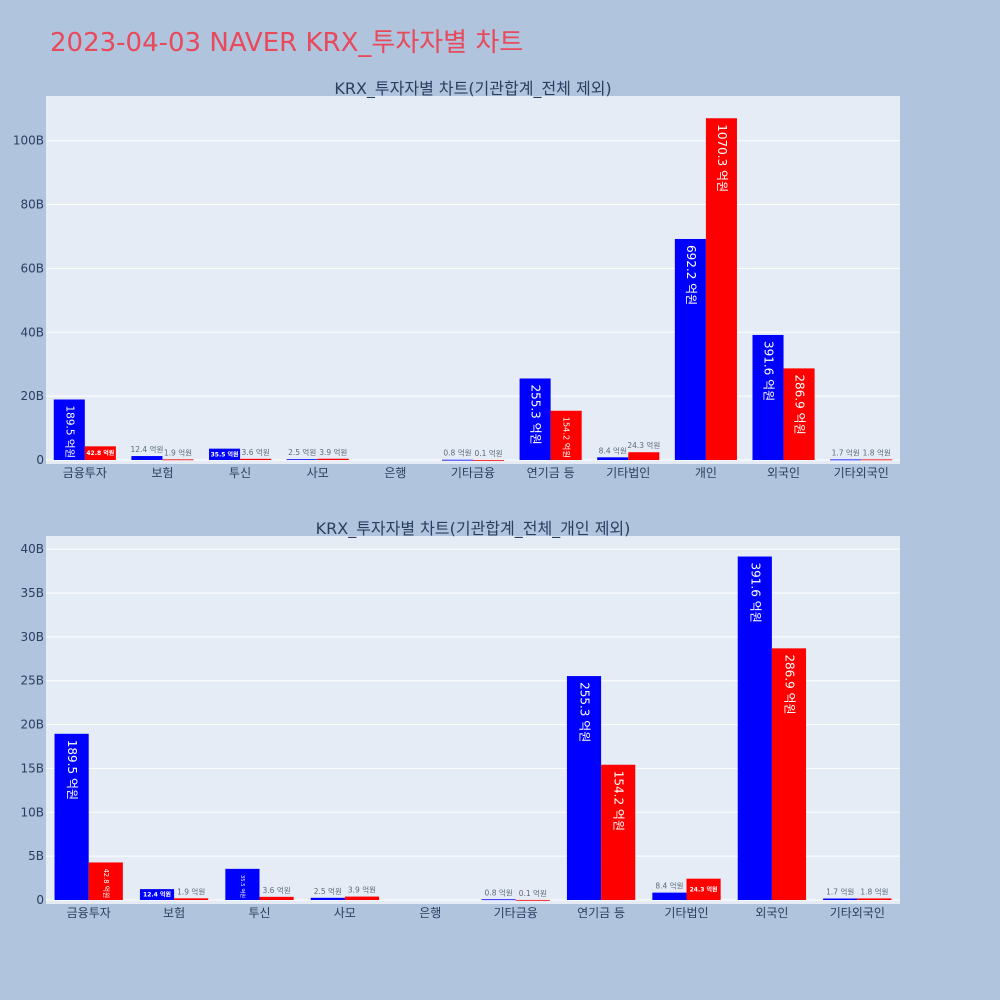  I want to click on bar-value-label: 2.5 억원, so click(328, 891).